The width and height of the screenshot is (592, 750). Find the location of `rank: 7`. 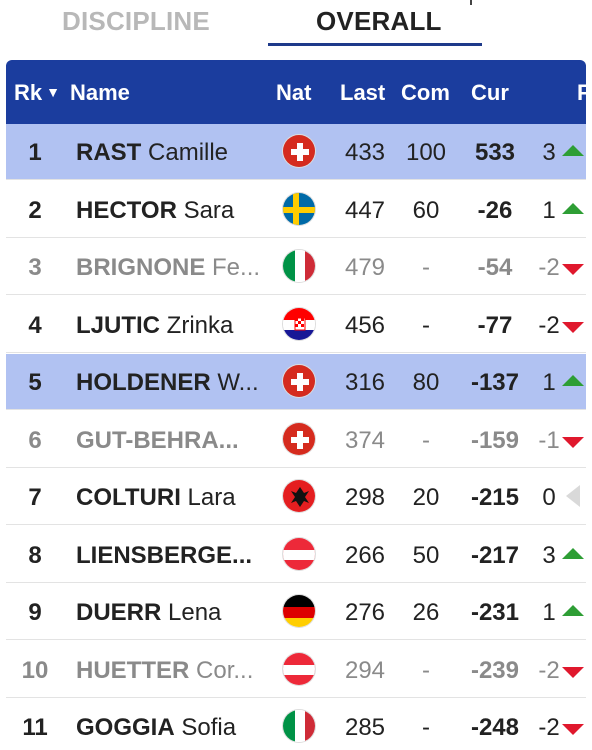

rank: 7 is located at coordinates (35, 497).